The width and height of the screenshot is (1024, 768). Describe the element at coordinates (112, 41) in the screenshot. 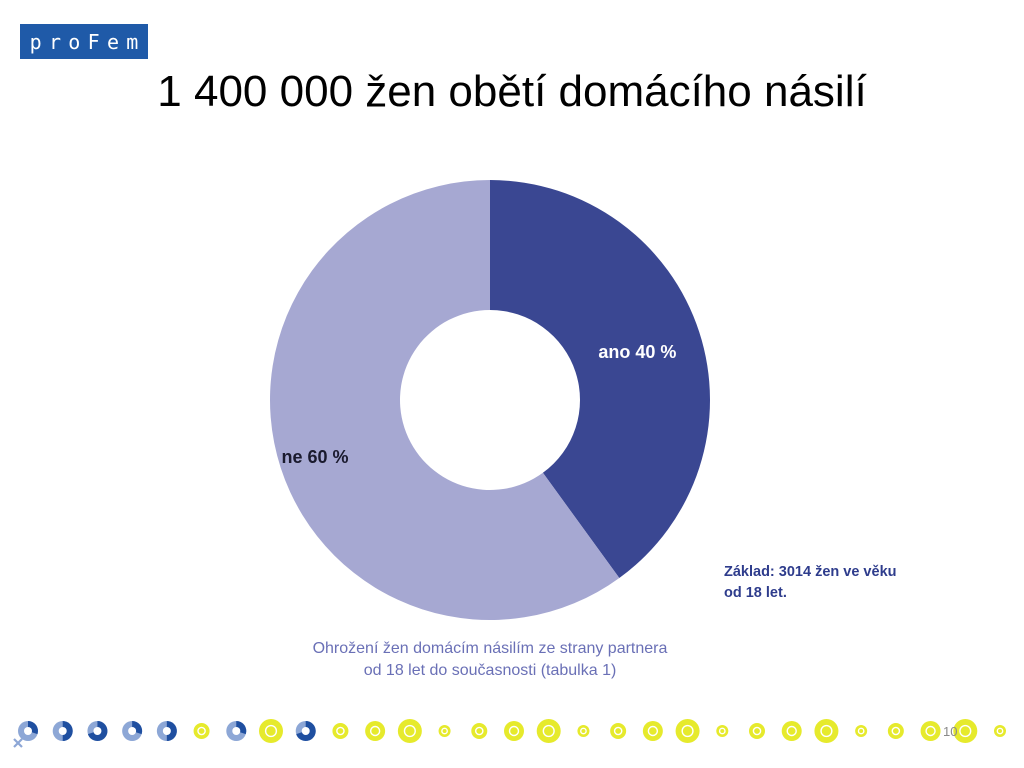

I see `logo-letter: e` at that location.